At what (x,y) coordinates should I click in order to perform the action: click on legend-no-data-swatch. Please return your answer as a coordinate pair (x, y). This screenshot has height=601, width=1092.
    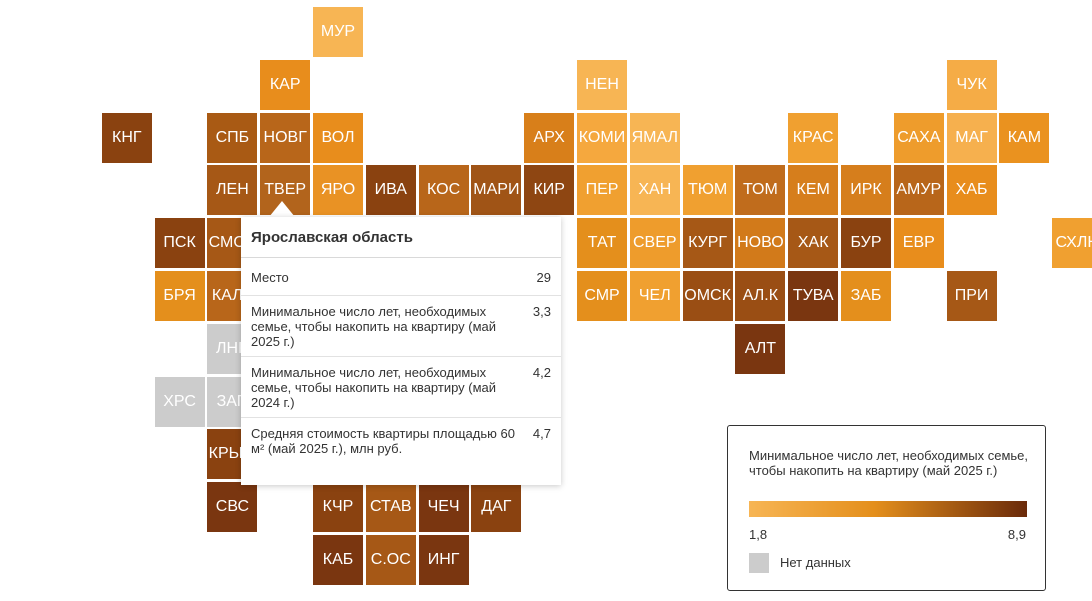
    Looking at the image, I should click on (759, 563).